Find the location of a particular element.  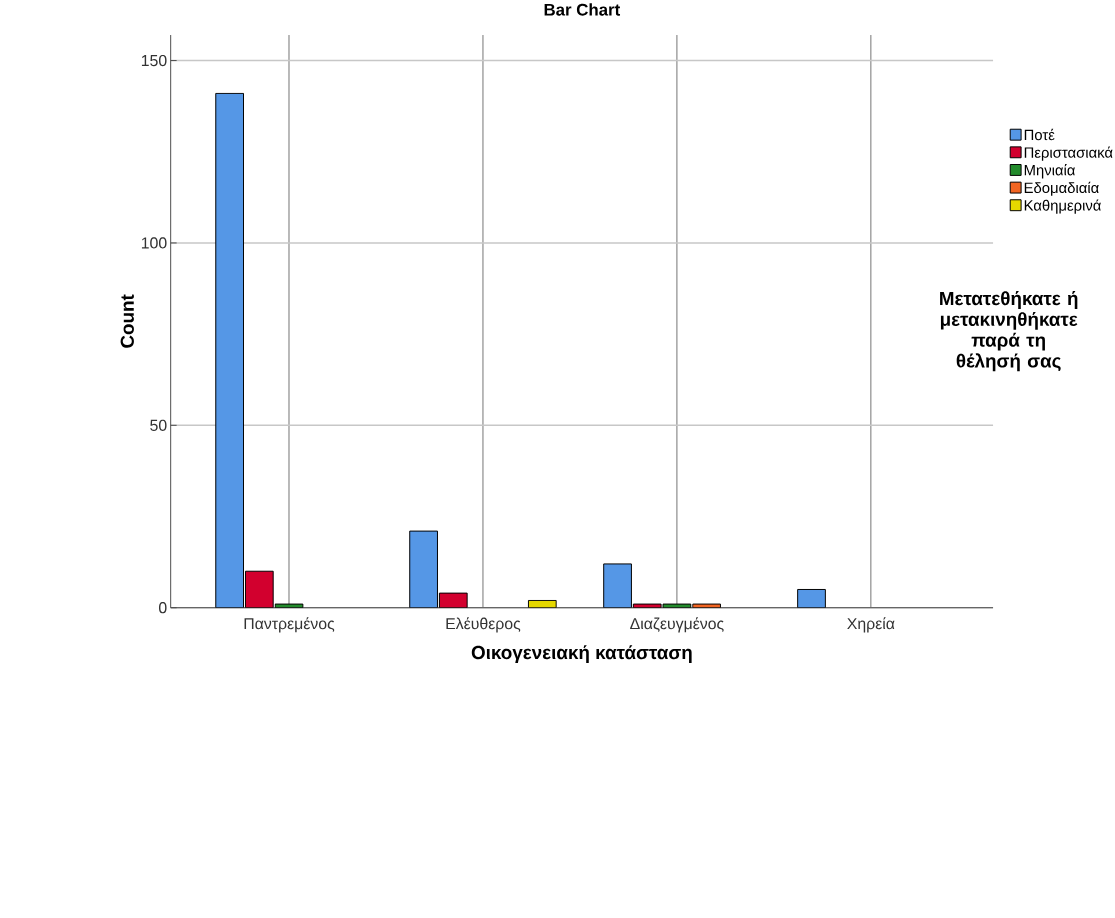

x-tick-label: Διαζευγμένος is located at coordinates (677, 625).